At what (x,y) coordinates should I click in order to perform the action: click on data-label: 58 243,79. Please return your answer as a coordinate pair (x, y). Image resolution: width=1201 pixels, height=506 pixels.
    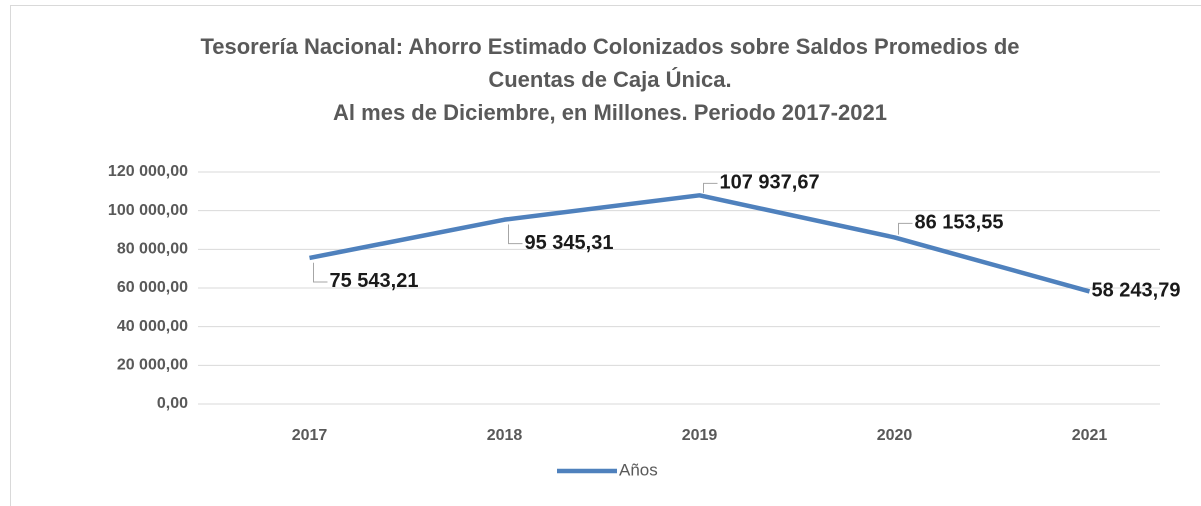
    Looking at the image, I should click on (1136, 291).